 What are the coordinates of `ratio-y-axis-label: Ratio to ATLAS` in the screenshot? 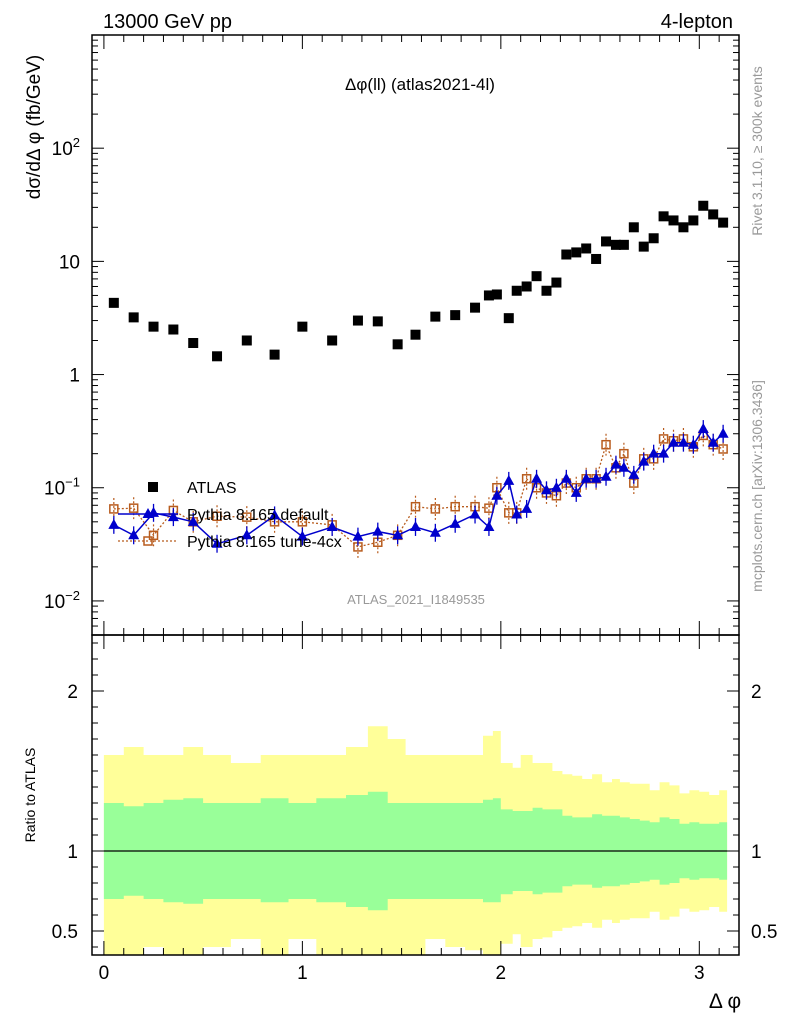 It's located at (30, 795).